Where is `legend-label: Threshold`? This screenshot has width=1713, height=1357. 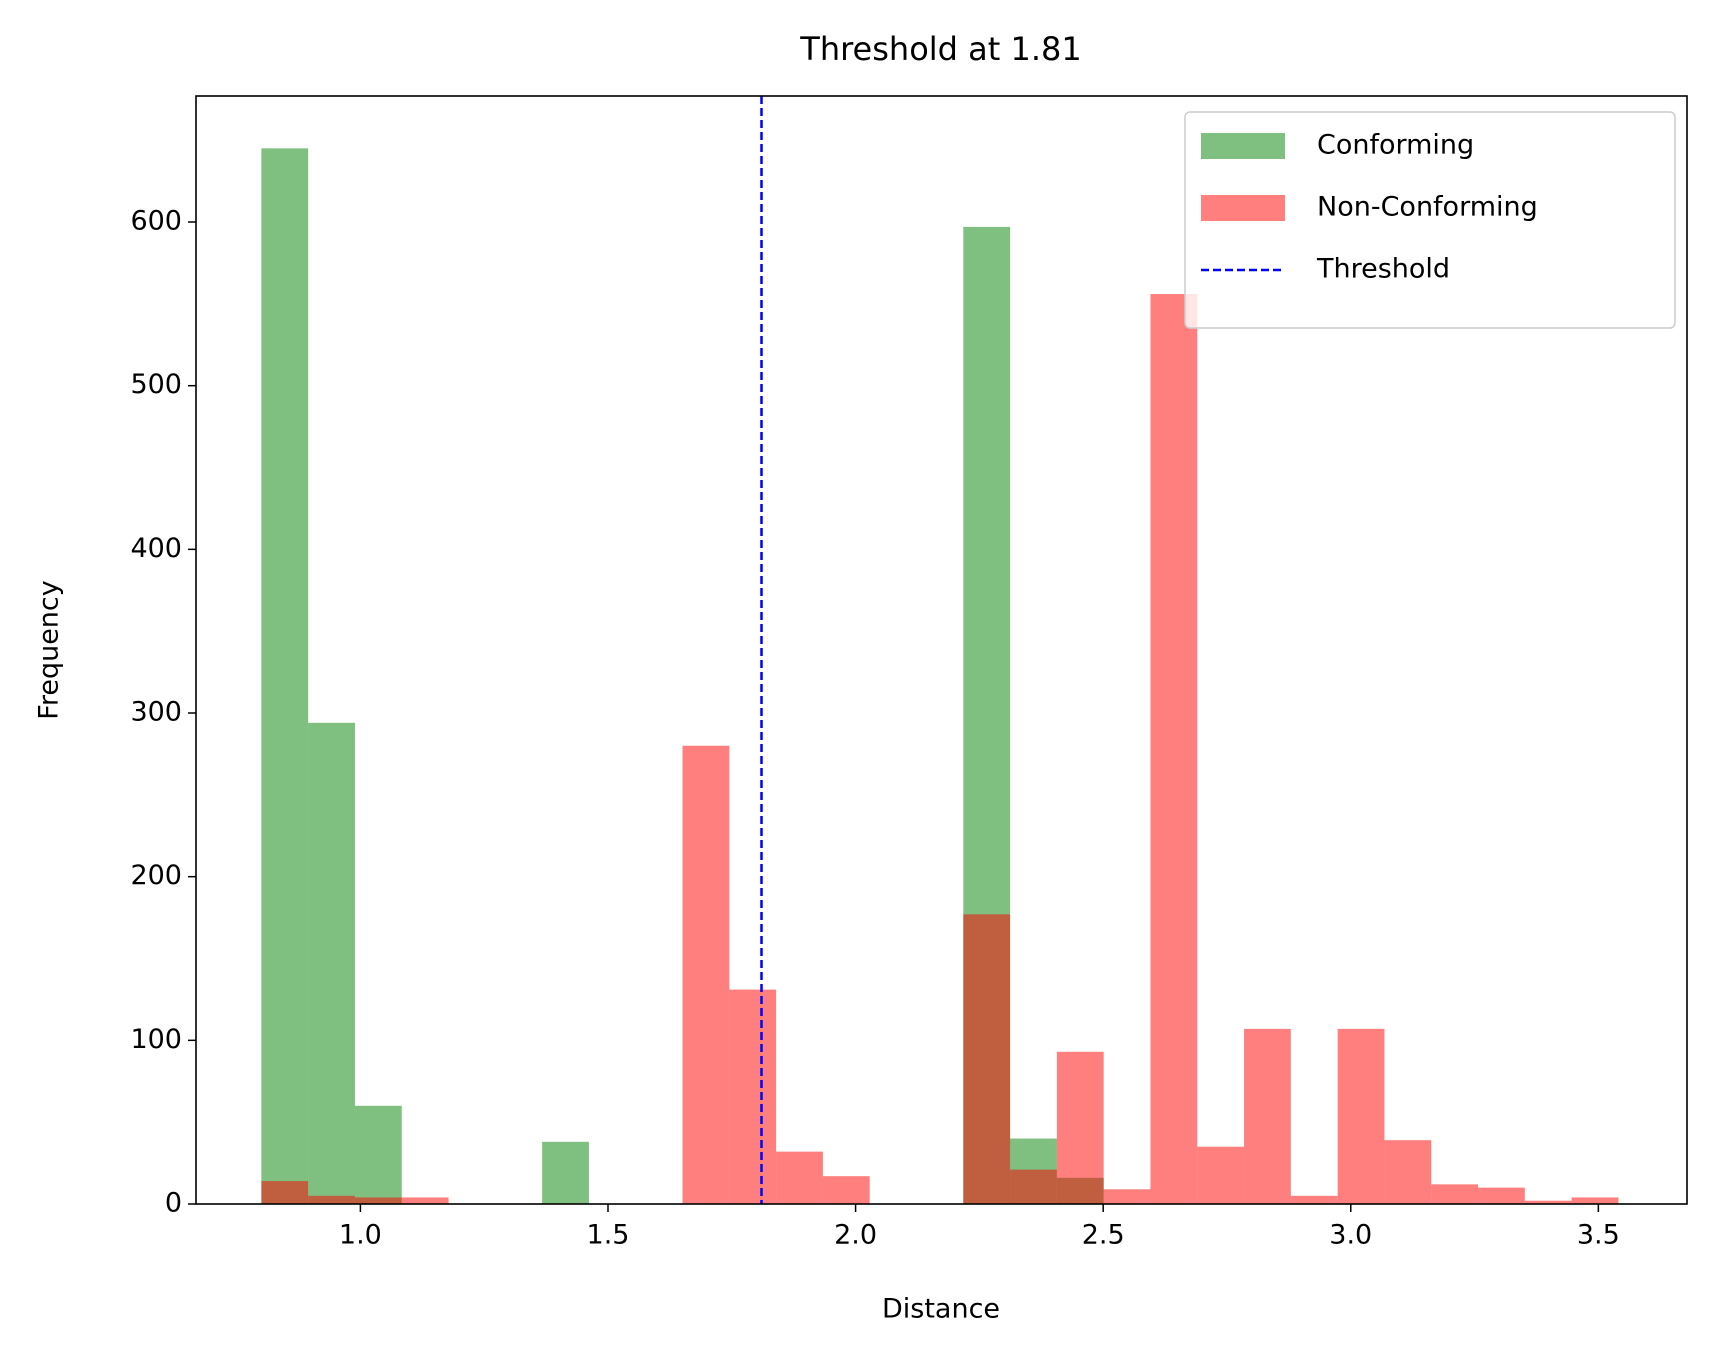
legend-label: Threshold is located at coordinates (1383, 269).